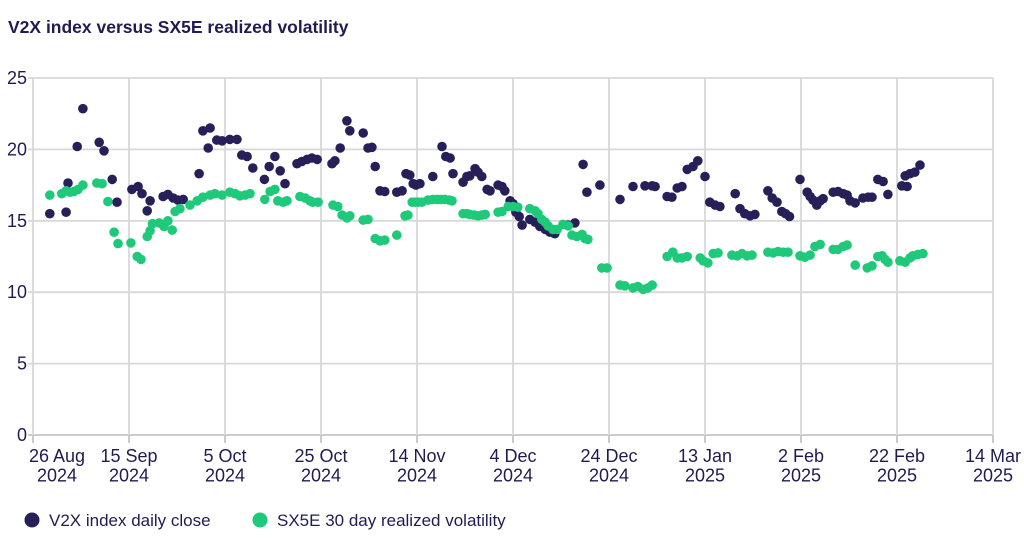 Image resolution: width=1024 pixels, height=554 pixels. I want to click on x-tick-label: 5 Oct, so click(224, 456).